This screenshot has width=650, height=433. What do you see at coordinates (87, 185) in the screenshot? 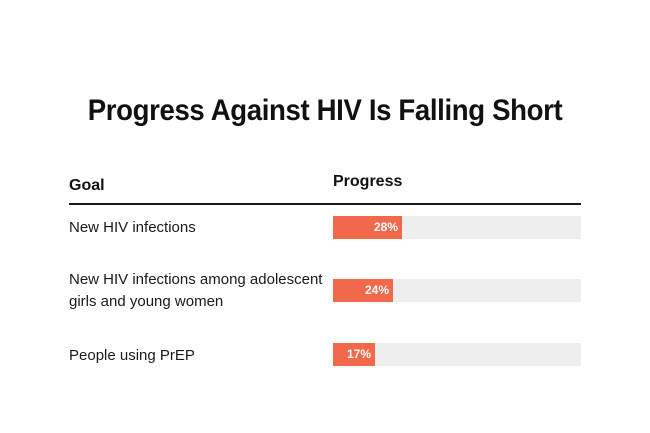
I see `column-header-goal: Goal` at bounding box center [87, 185].